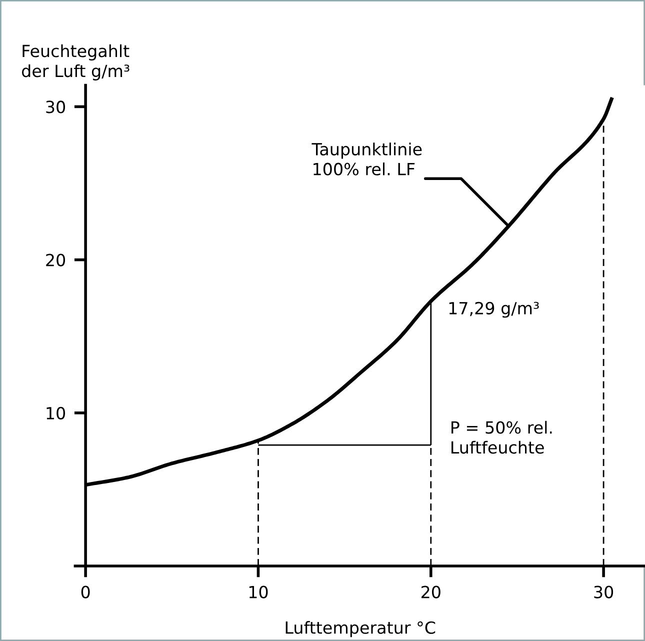 Image resolution: width=645 pixels, height=641 pixels. What do you see at coordinates (502, 437) in the screenshot?
I see `annotation: P = 50% rel. Luftfeuchte` at bounding box center [502, 437].